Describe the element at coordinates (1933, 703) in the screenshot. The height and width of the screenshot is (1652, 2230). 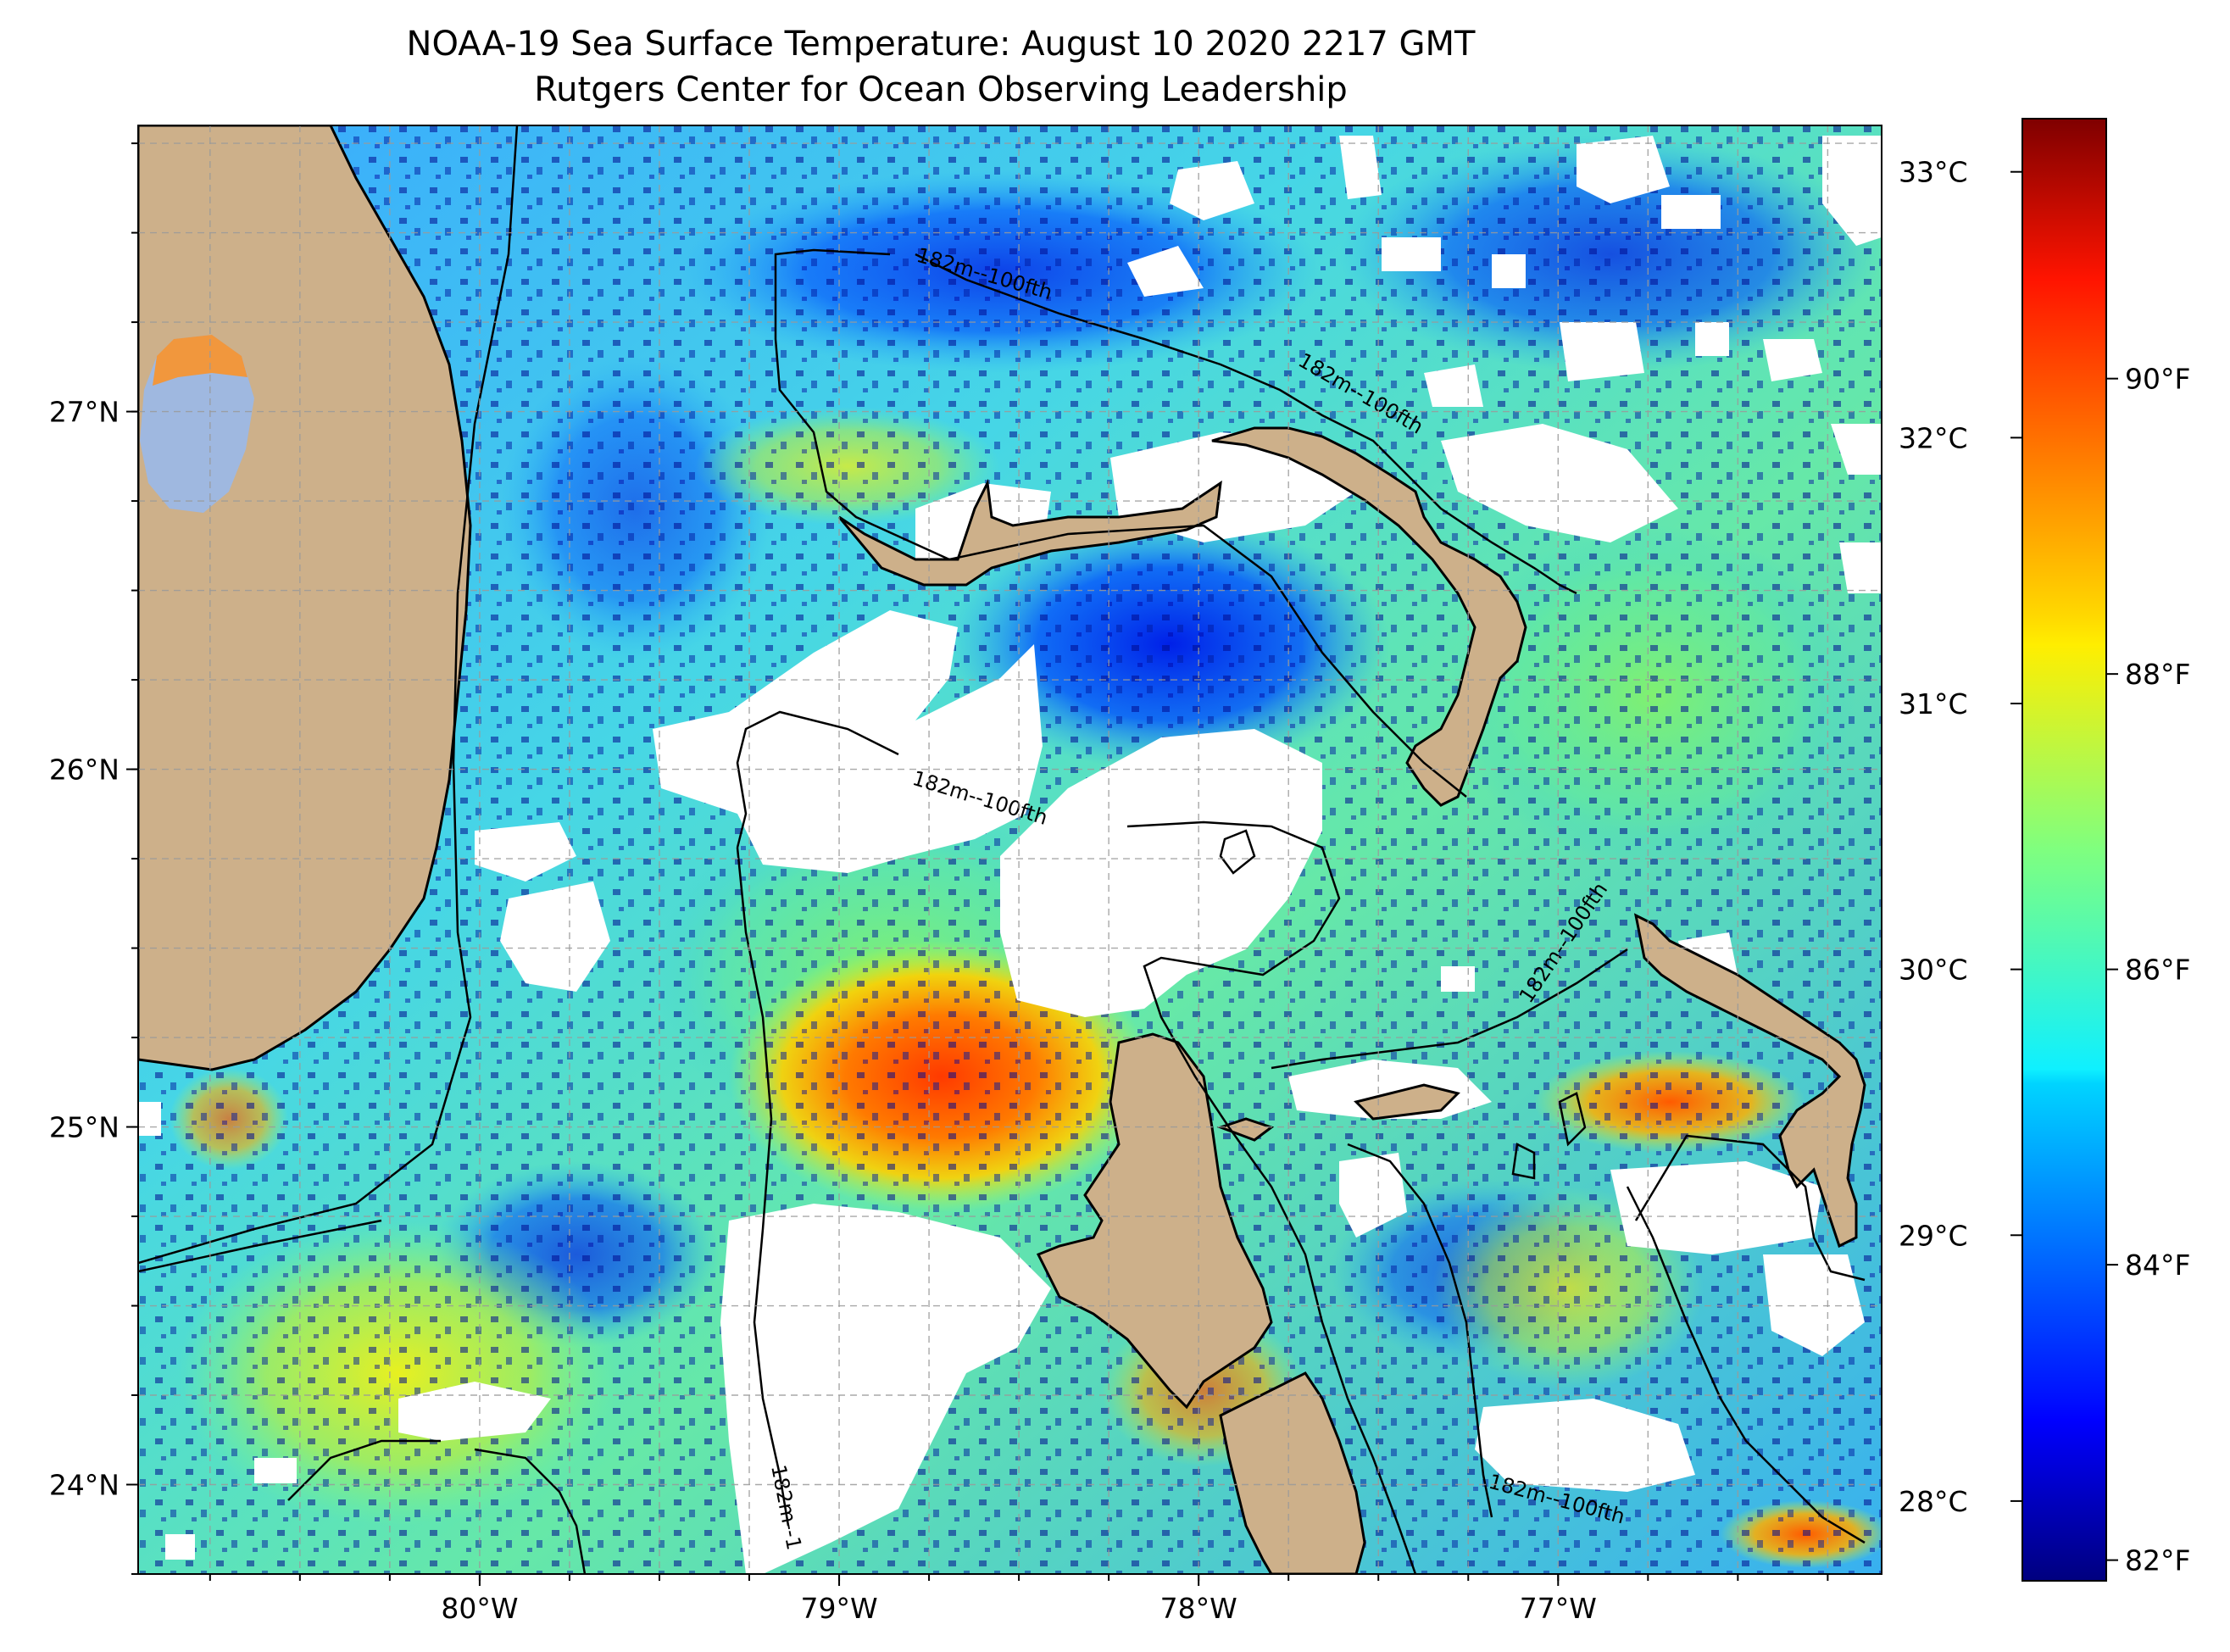
I see `celsius-tick-label: 31°C` at that location.